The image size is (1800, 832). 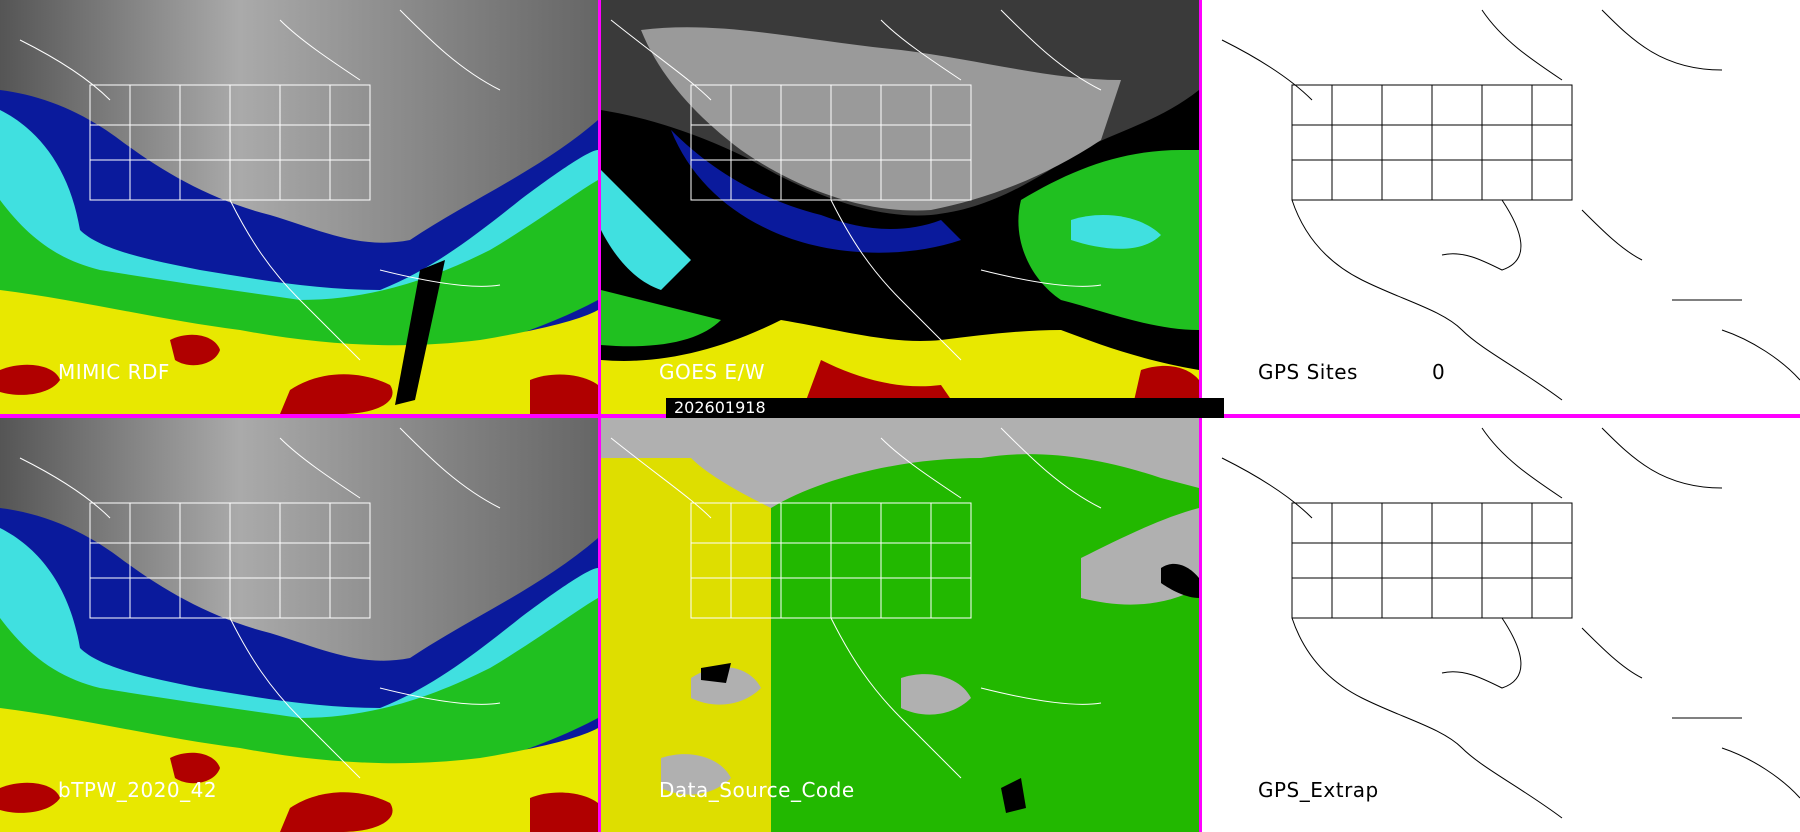 I want to click on goes-ew-label: GOES E/W, so click(x=712, y=372).